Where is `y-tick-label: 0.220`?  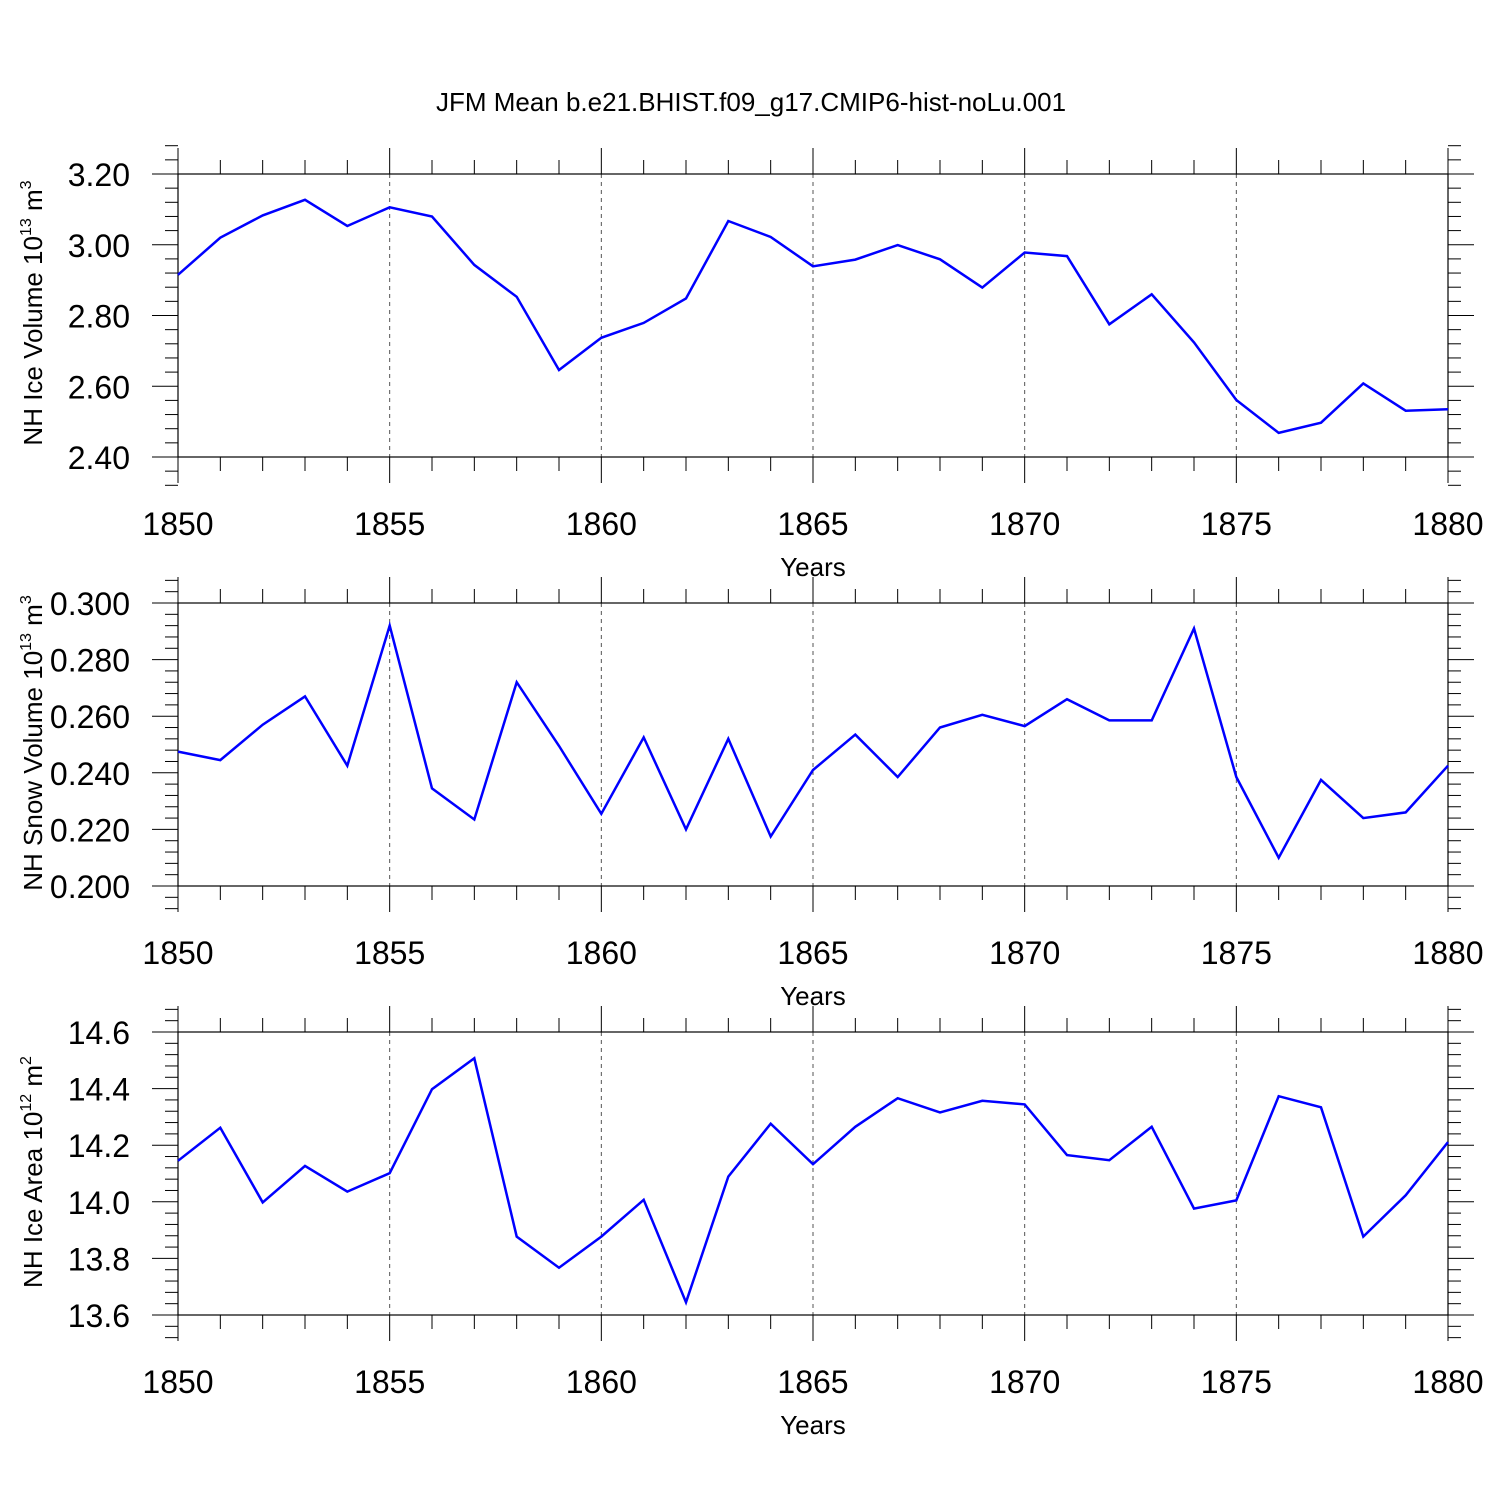 y-tick-label: 0.220 is located at coordinates (90, 830).